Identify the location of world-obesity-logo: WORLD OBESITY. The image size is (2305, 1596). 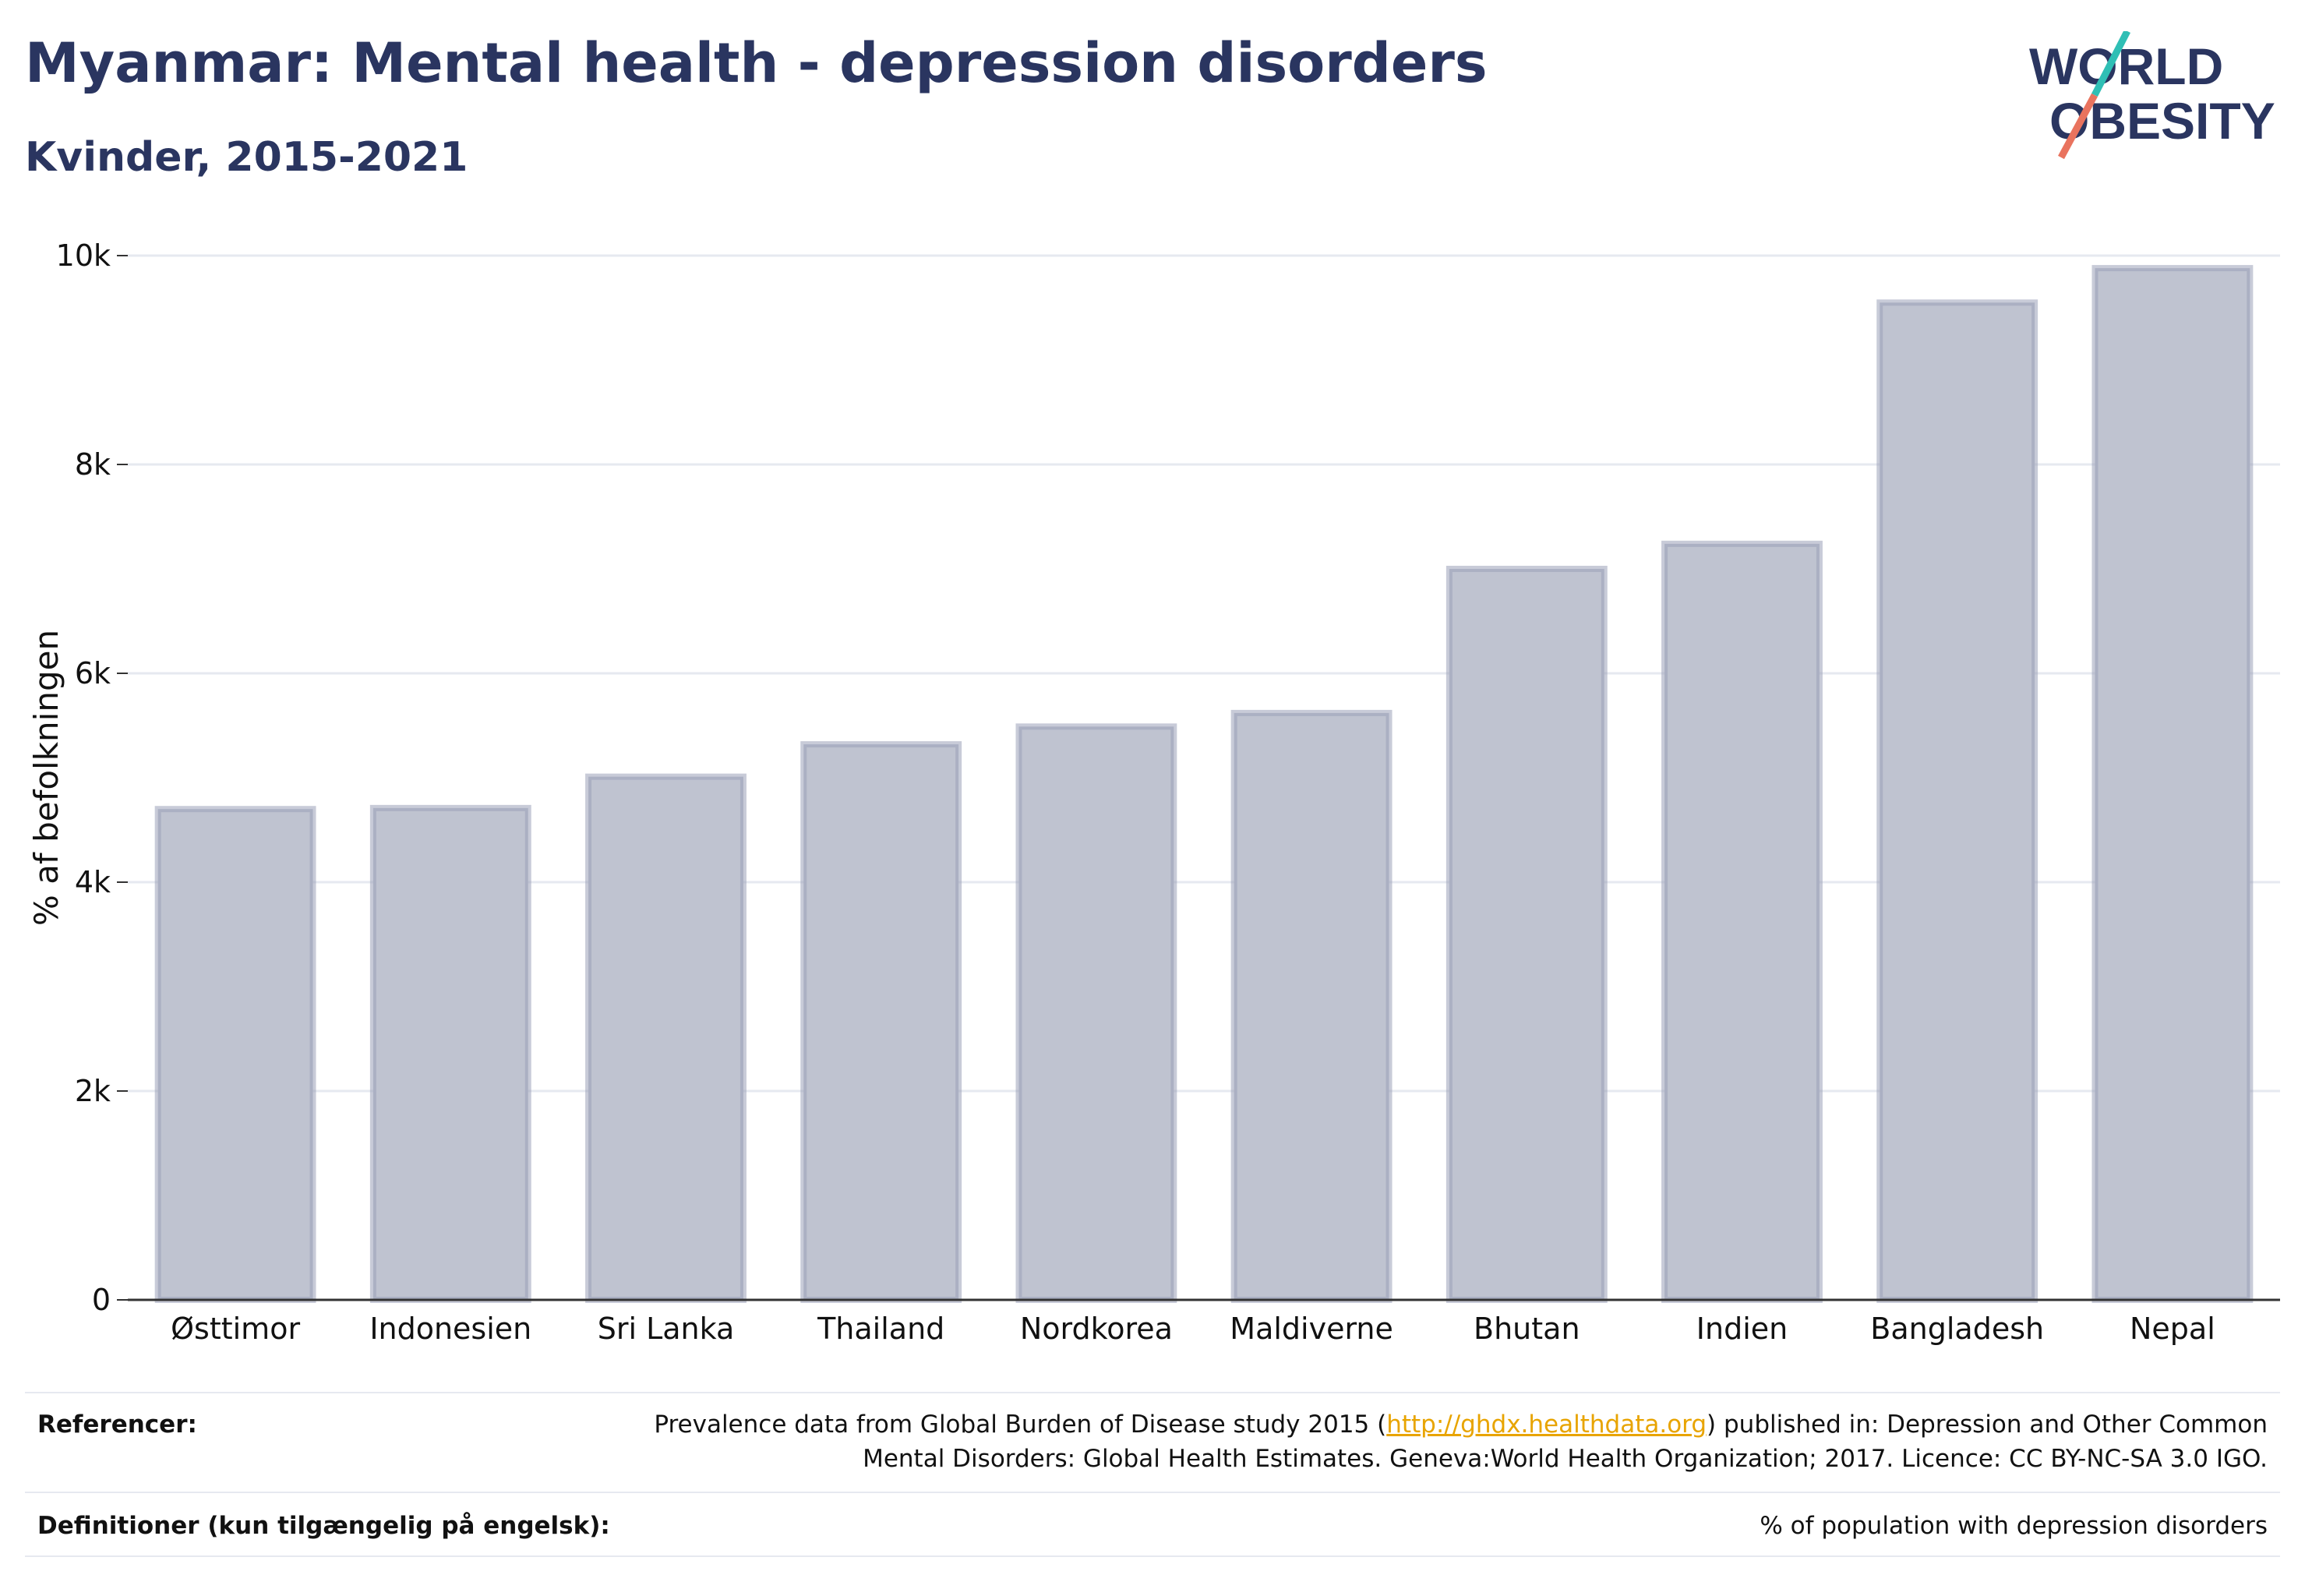
(2152, 95).